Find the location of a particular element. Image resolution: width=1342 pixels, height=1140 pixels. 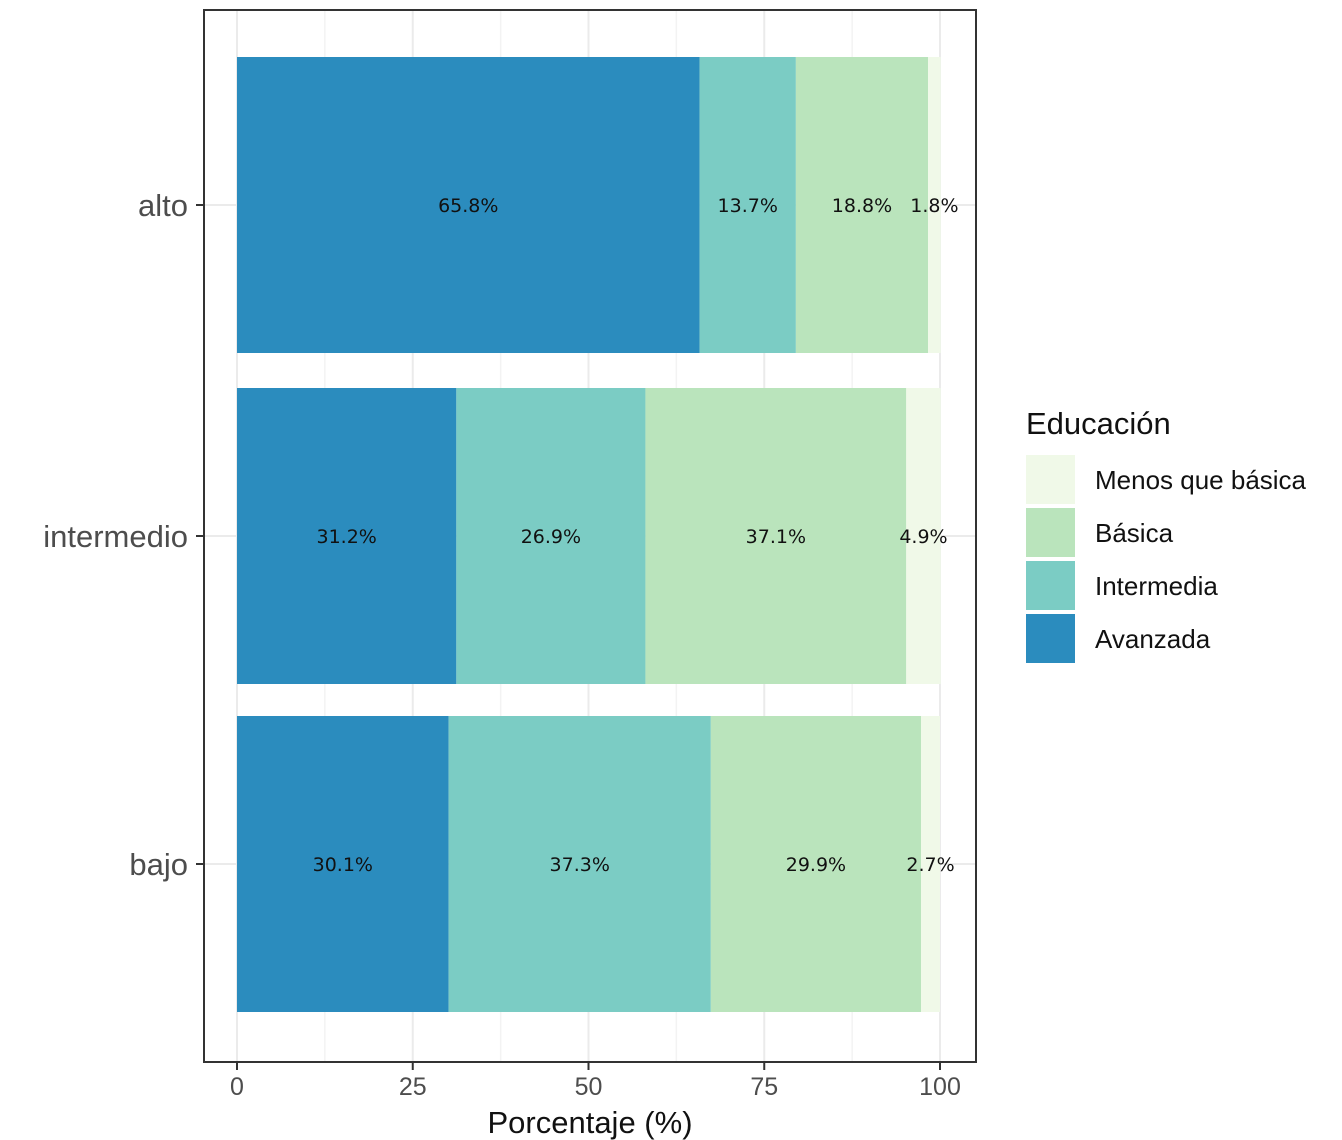

bar-value-label: 2.7% is located at coordinates (930, 865).